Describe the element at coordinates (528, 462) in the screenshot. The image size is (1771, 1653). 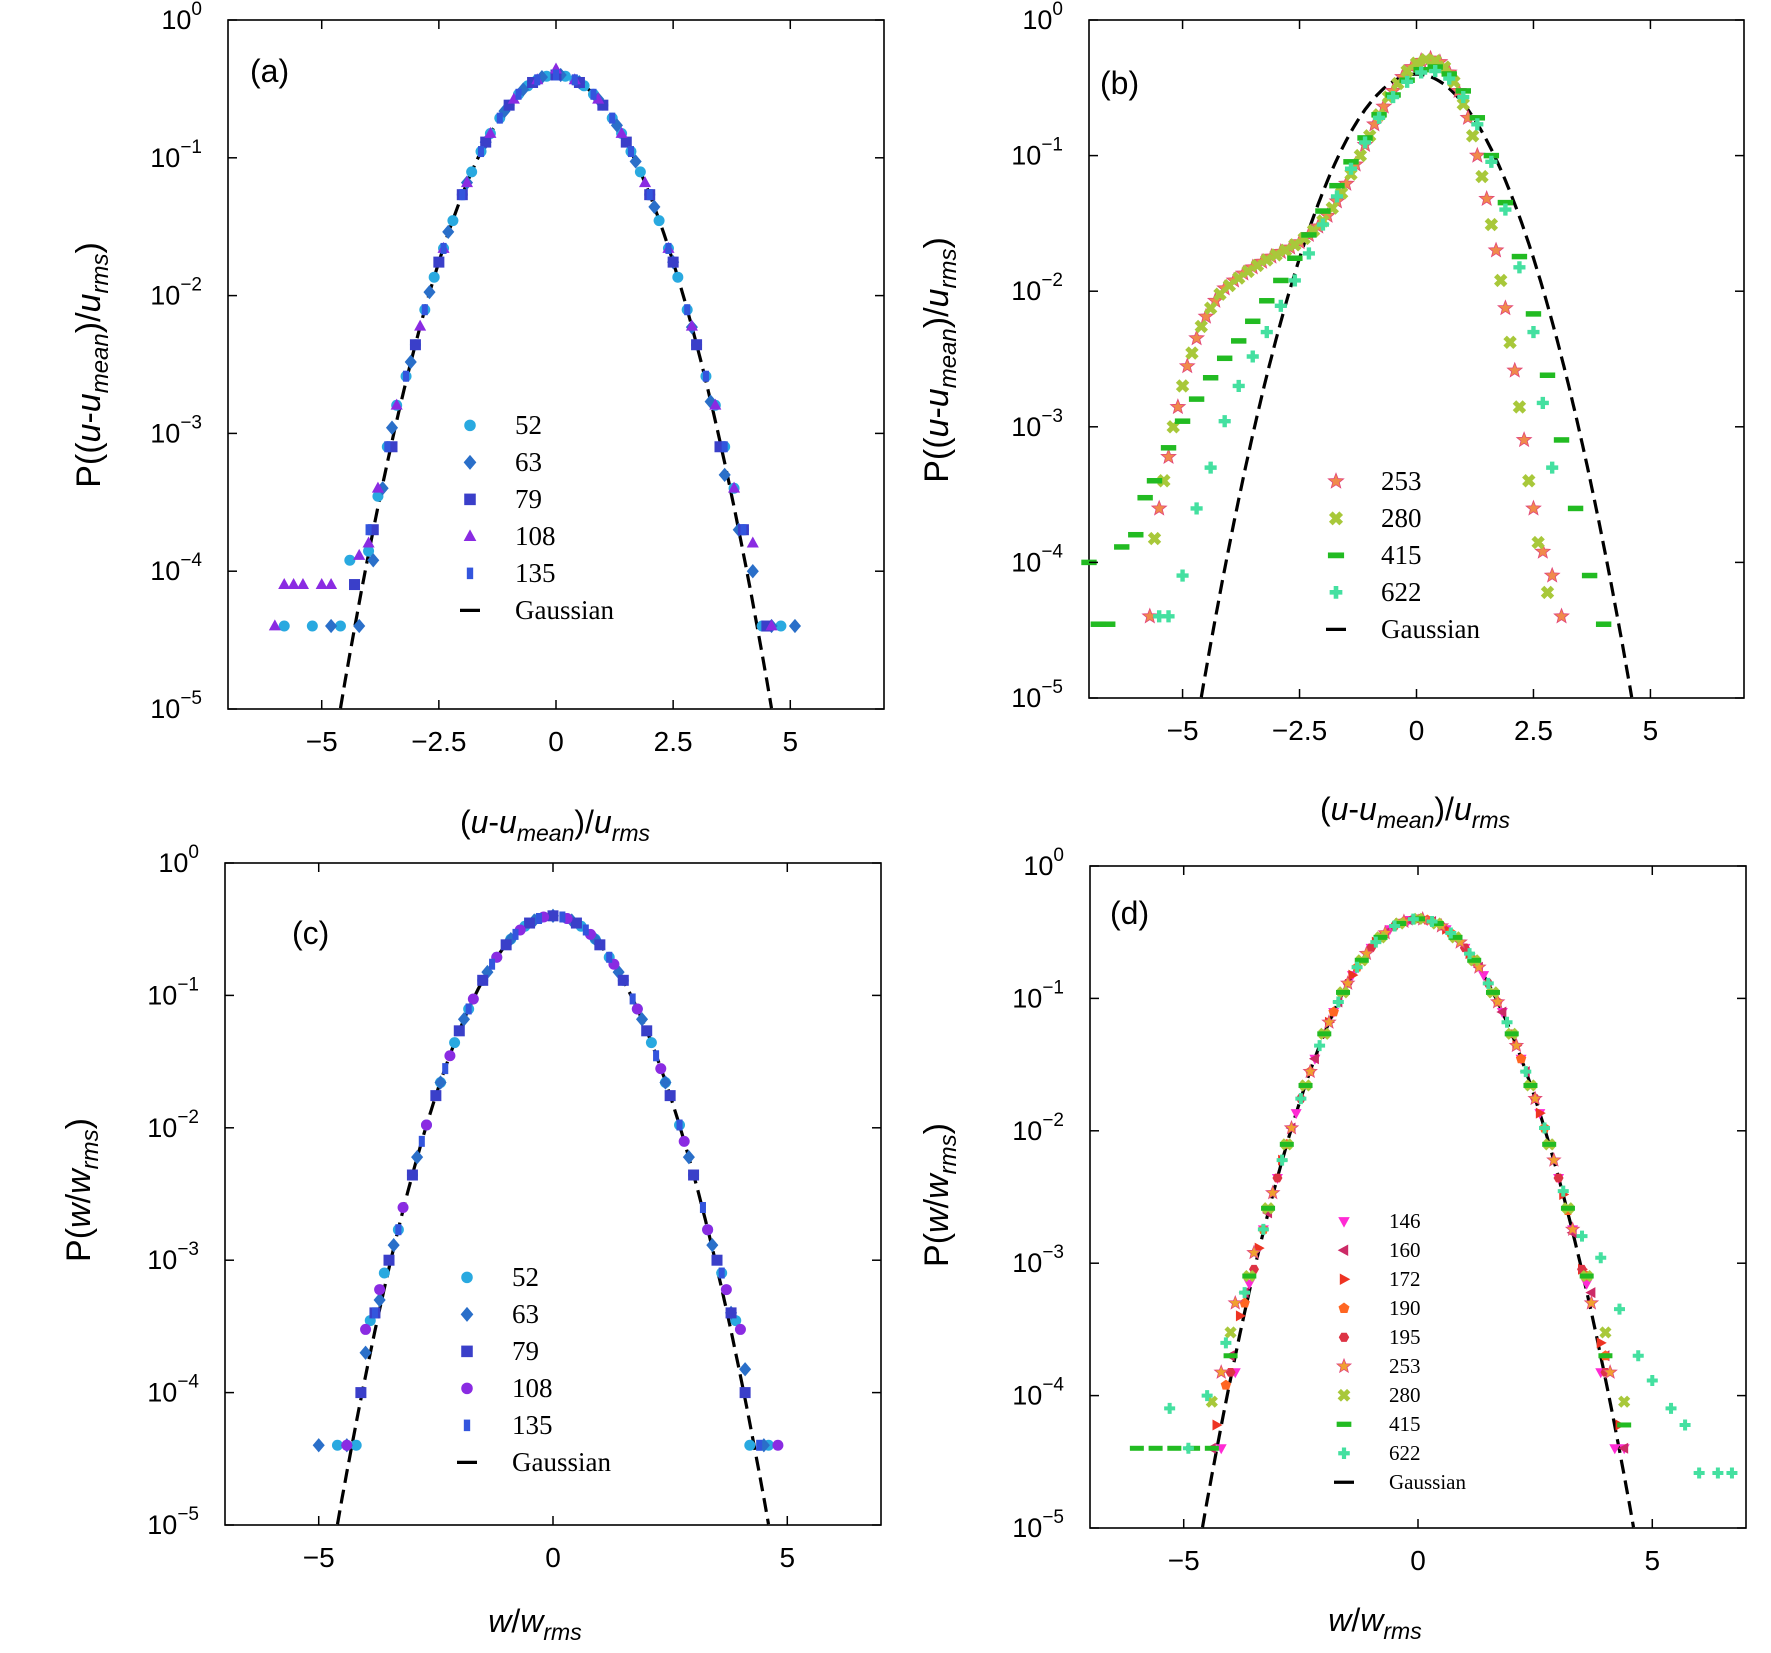
I see `legend-label: 63` at that location.